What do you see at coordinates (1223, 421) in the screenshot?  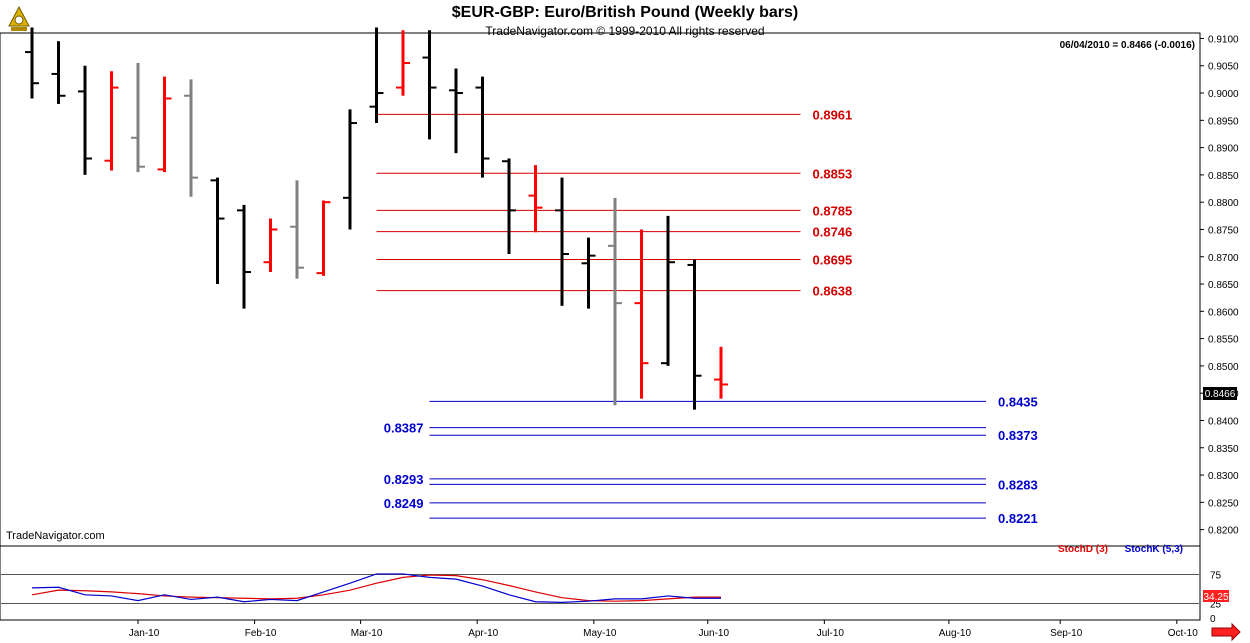 I see `price-tick-label: 0.8400` at bounding box center [1223, 421].